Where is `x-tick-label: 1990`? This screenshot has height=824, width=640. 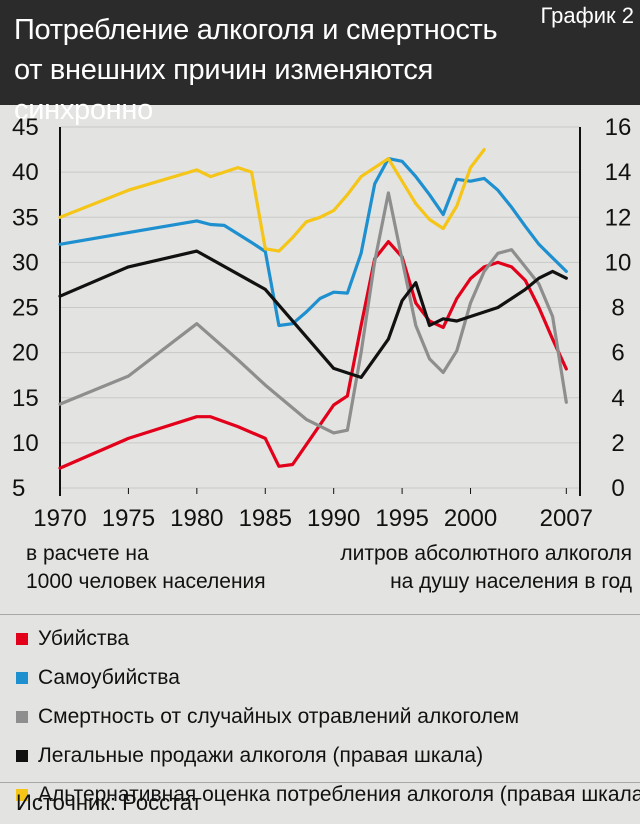 x-tick-label: 1990 is located at coordinates (333, 518).